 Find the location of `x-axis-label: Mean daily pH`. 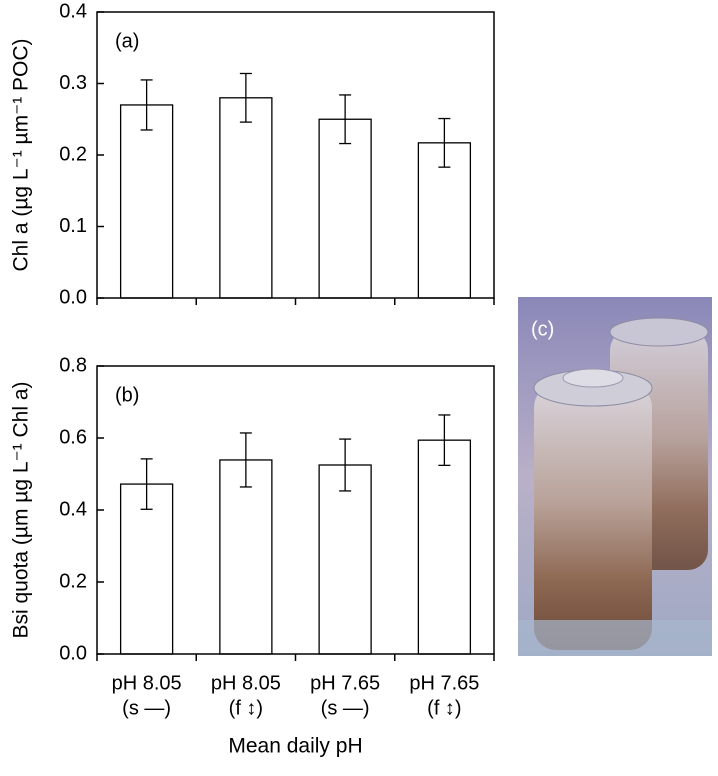

x-axis-label: Mean daily pH is located at coordinates (295, 746).